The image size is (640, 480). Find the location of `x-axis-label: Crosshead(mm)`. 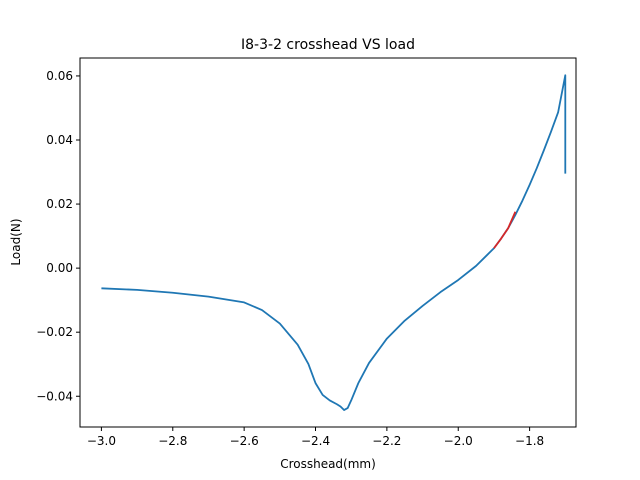

x-axis-label: Crosshead(mm) is located at coordinates (328, 464).